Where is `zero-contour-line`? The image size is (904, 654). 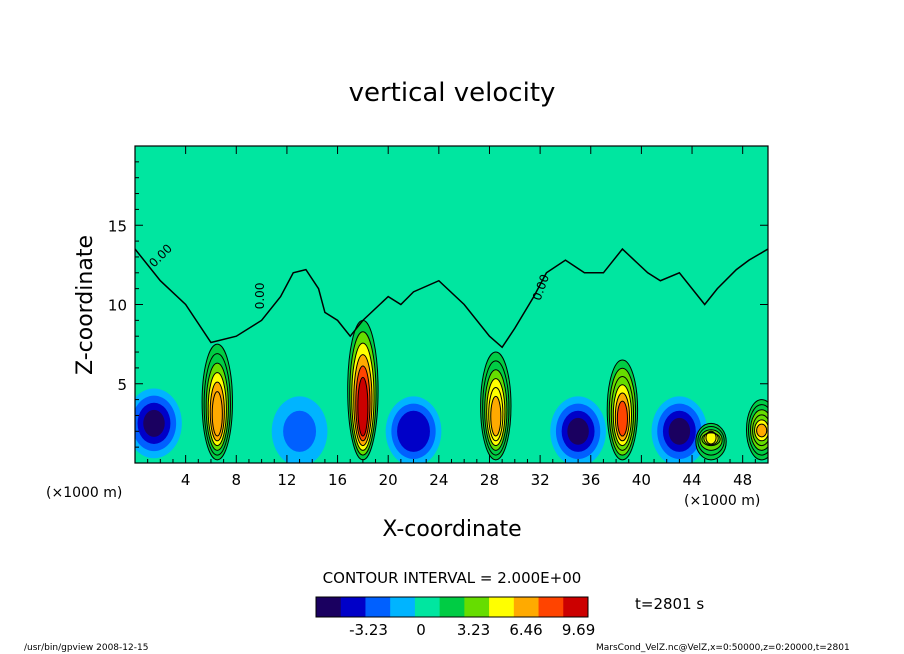 zero-contour-line is located at coordinates (451, 298).